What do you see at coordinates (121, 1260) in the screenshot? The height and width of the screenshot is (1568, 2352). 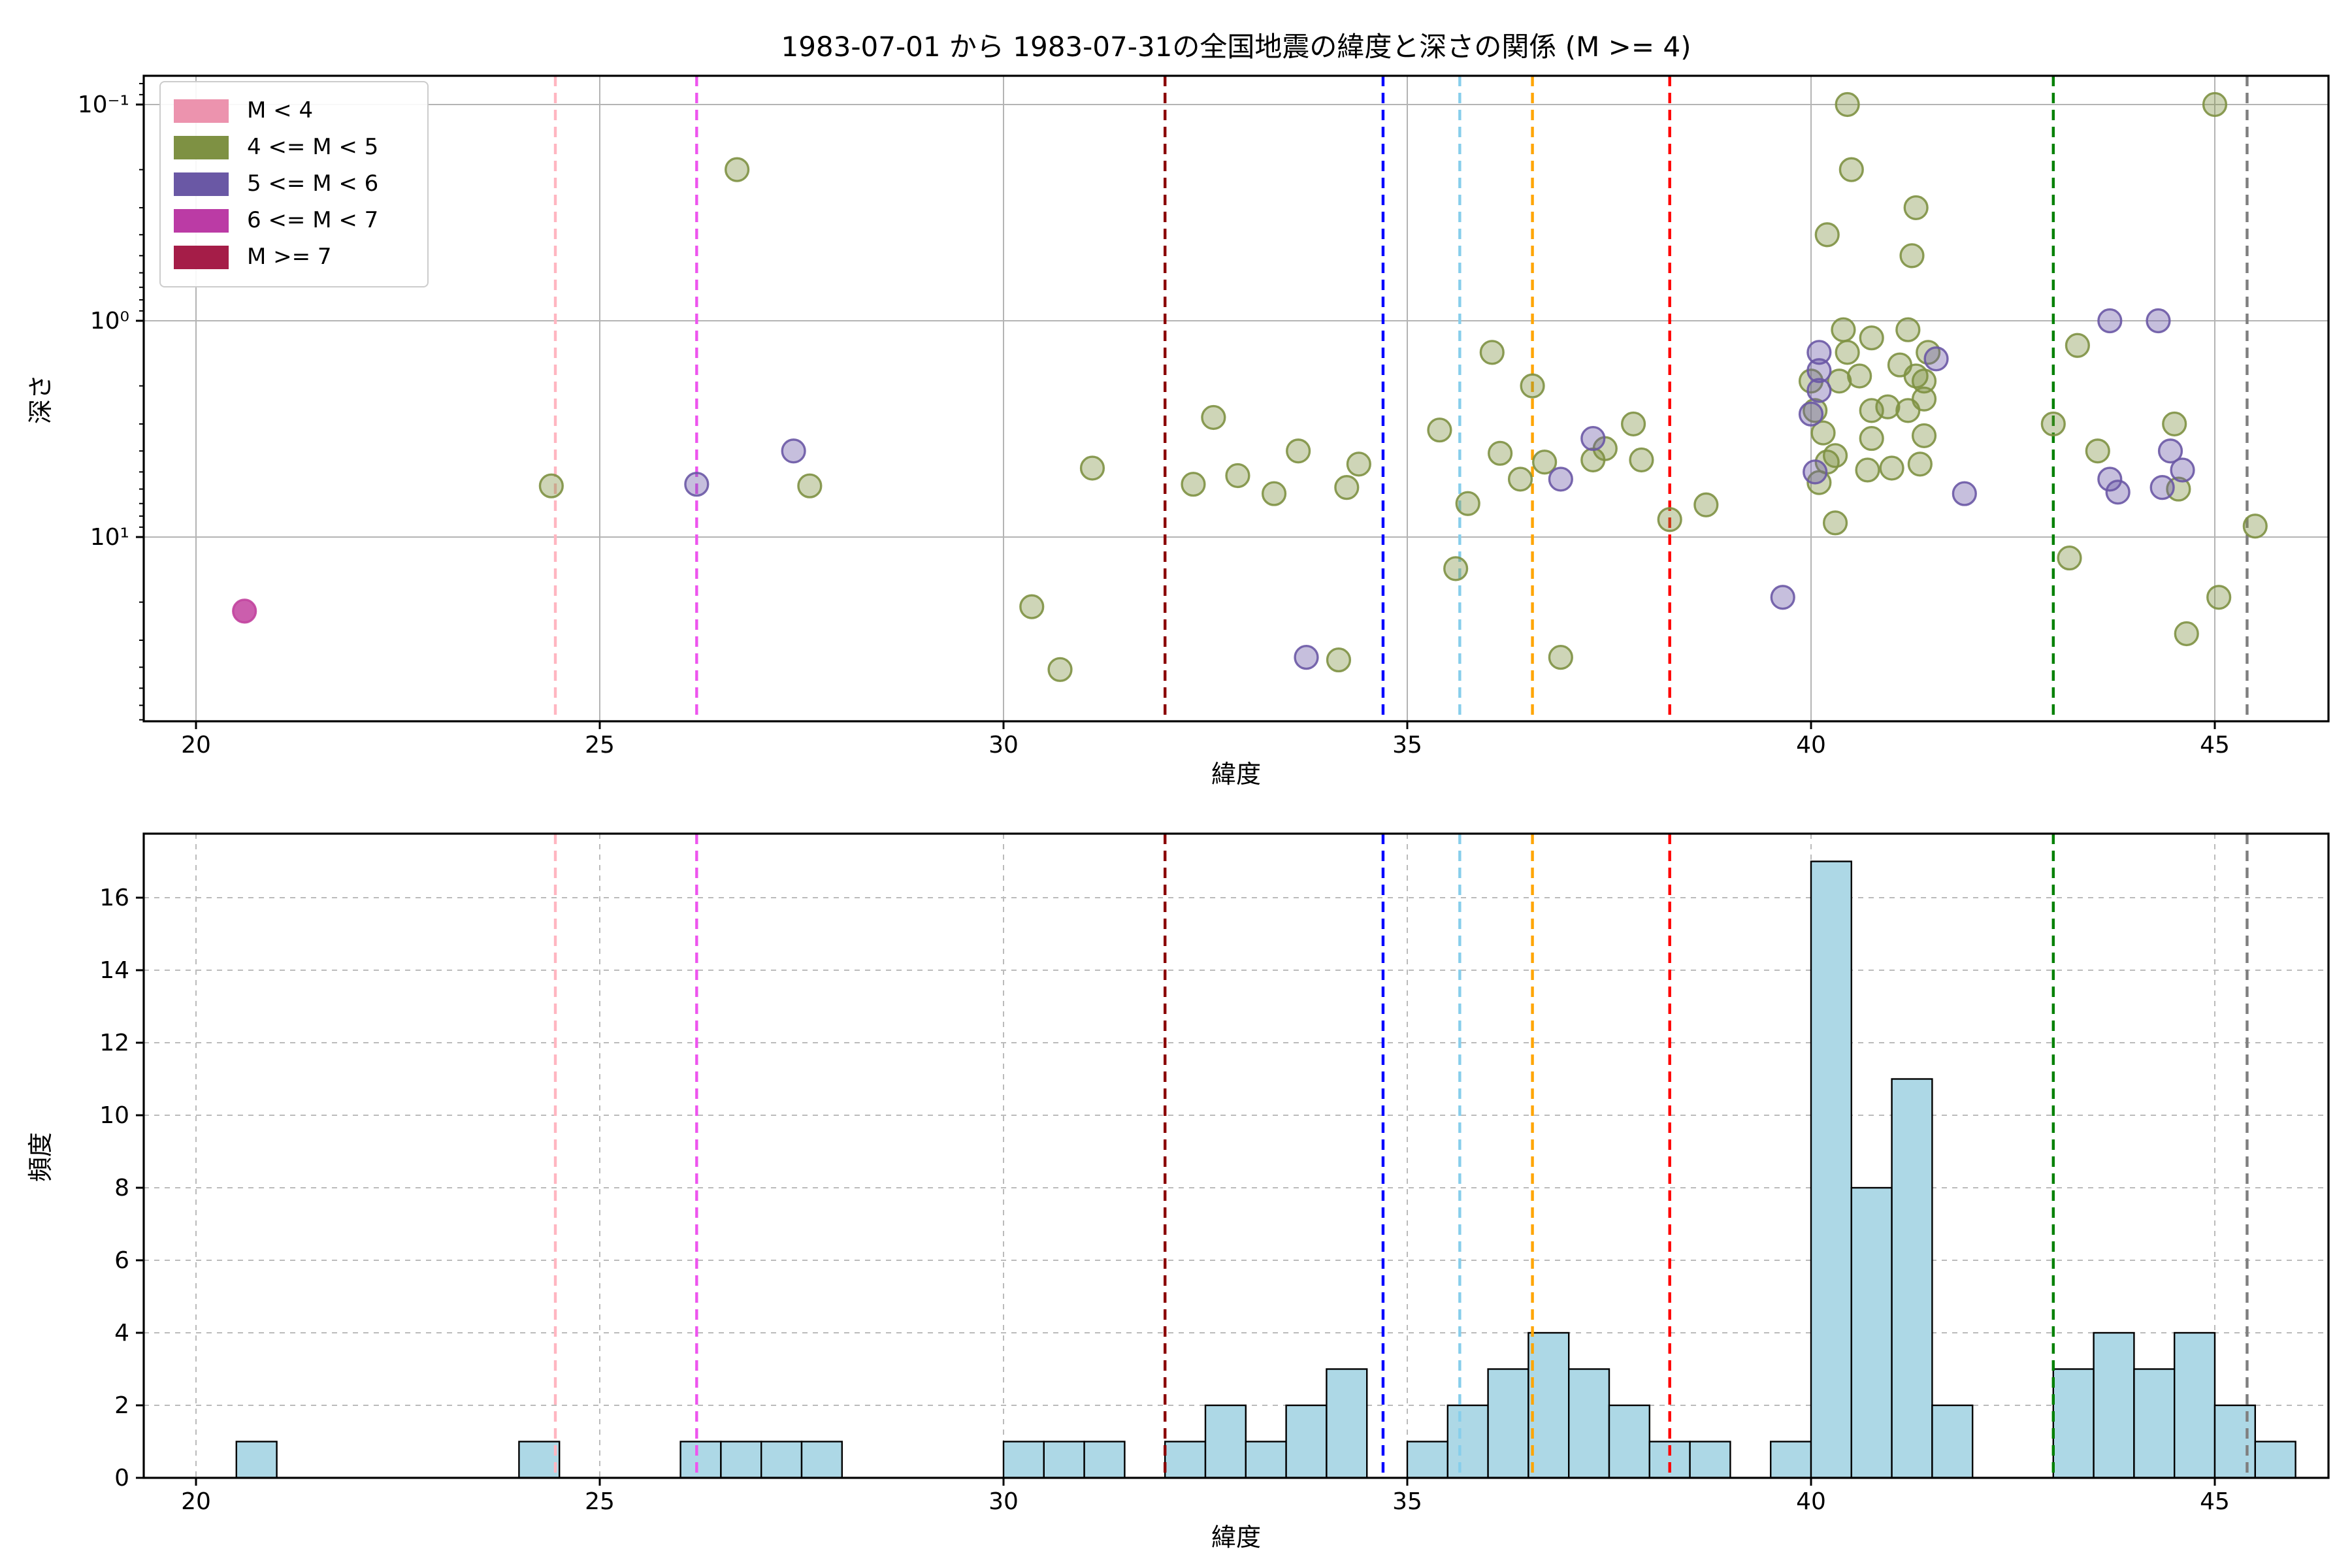 I see `y-tick-label: 6` at bounding box center [121, 1260].